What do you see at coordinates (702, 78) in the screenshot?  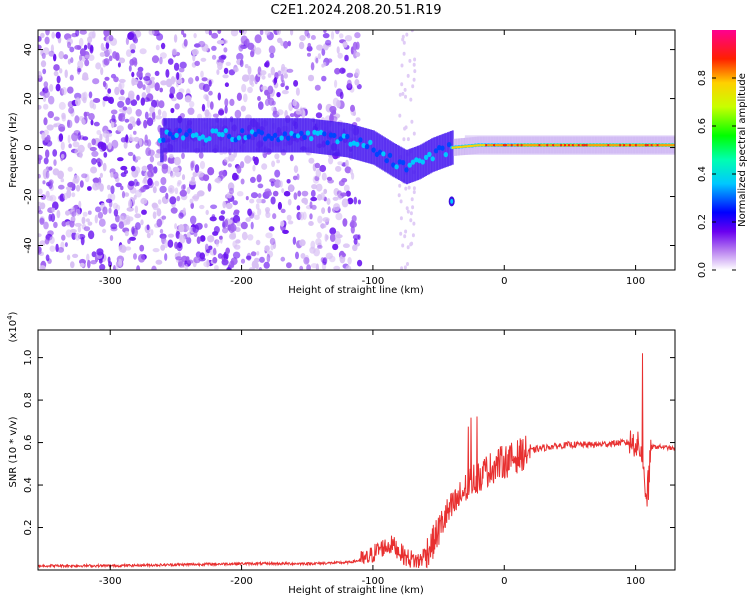 I see `colorbar-tick-label: 0.8` at bounding box center [702, 78].